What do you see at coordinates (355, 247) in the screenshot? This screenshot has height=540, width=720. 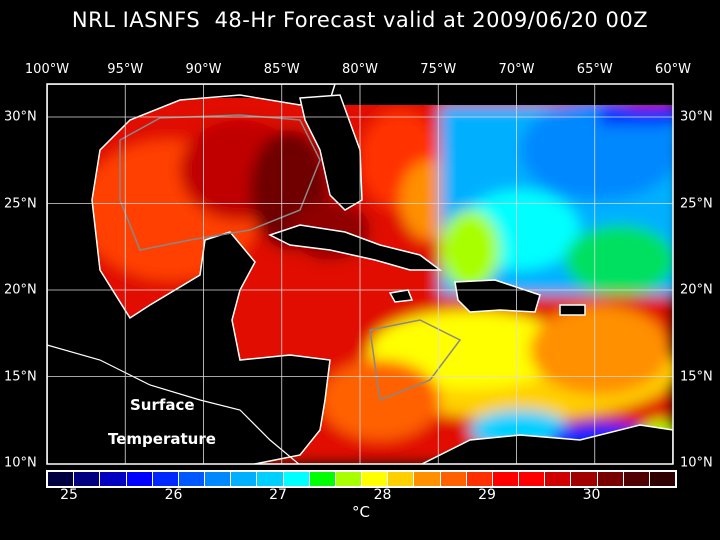 I see `cuba-island` at bounding box center [355, 247].